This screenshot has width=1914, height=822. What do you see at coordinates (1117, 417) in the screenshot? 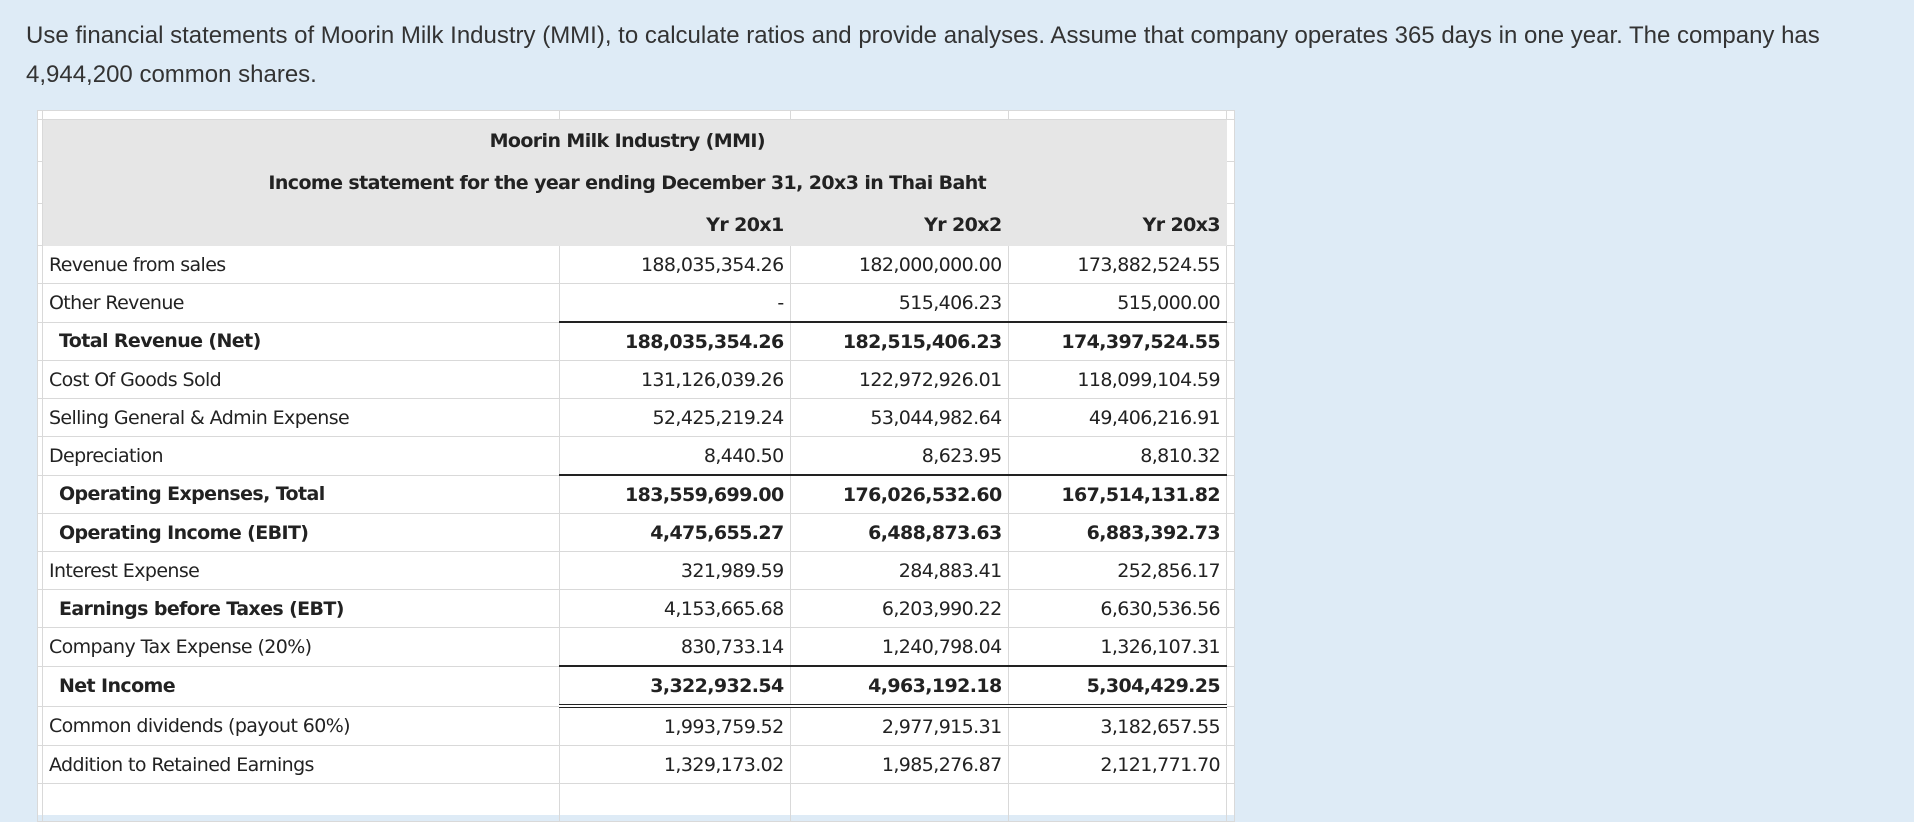
I see `row-value: 49,406,216.91` at bounding box center [1117, 417].